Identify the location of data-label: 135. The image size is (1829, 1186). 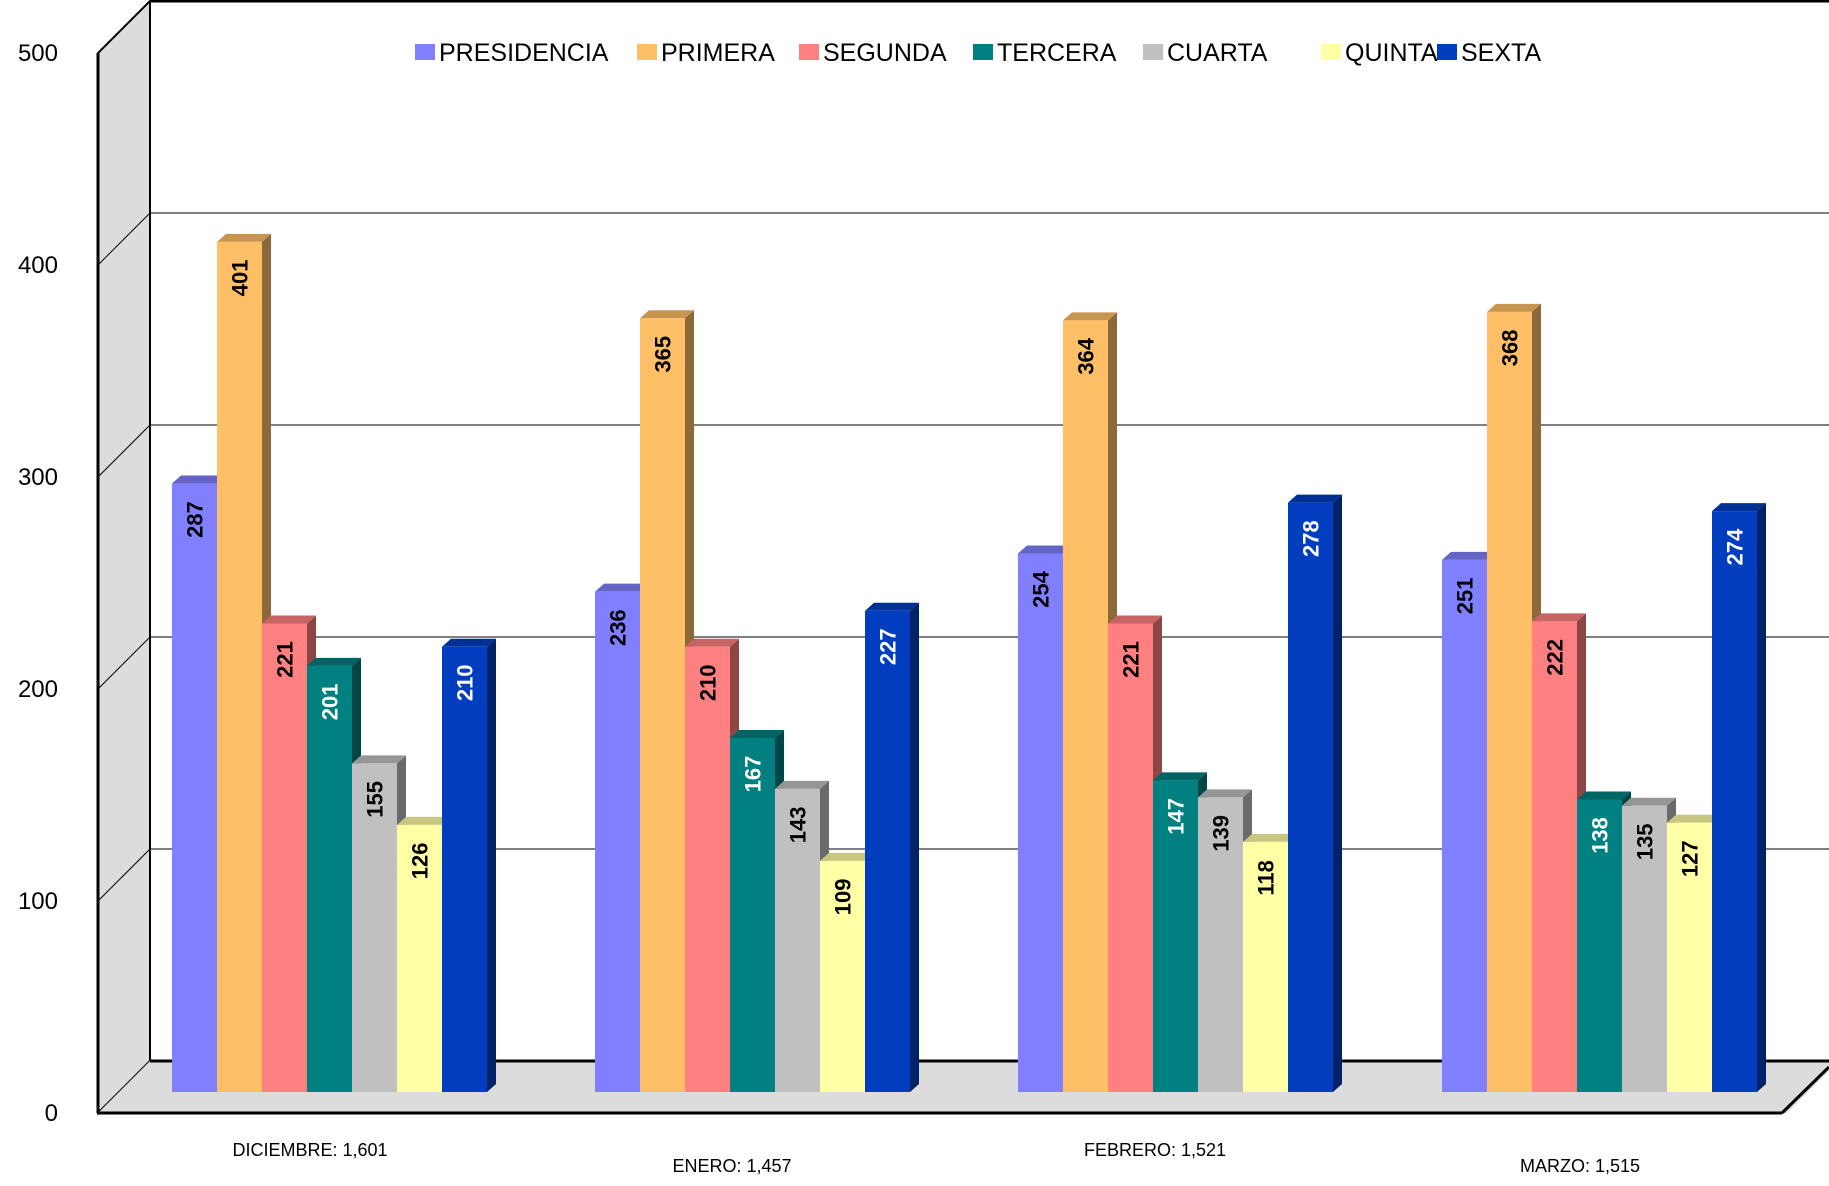
(1645, 841).